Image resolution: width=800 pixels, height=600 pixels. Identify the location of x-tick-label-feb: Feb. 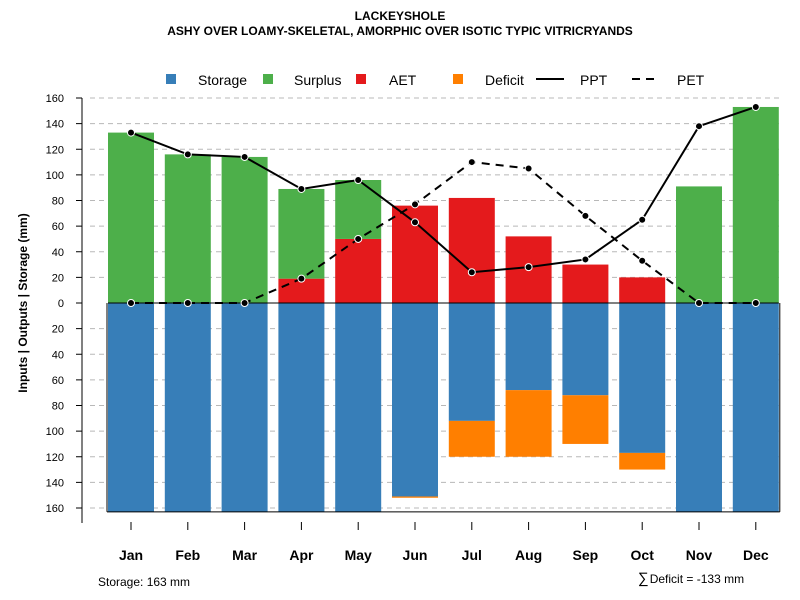
(187, 555).